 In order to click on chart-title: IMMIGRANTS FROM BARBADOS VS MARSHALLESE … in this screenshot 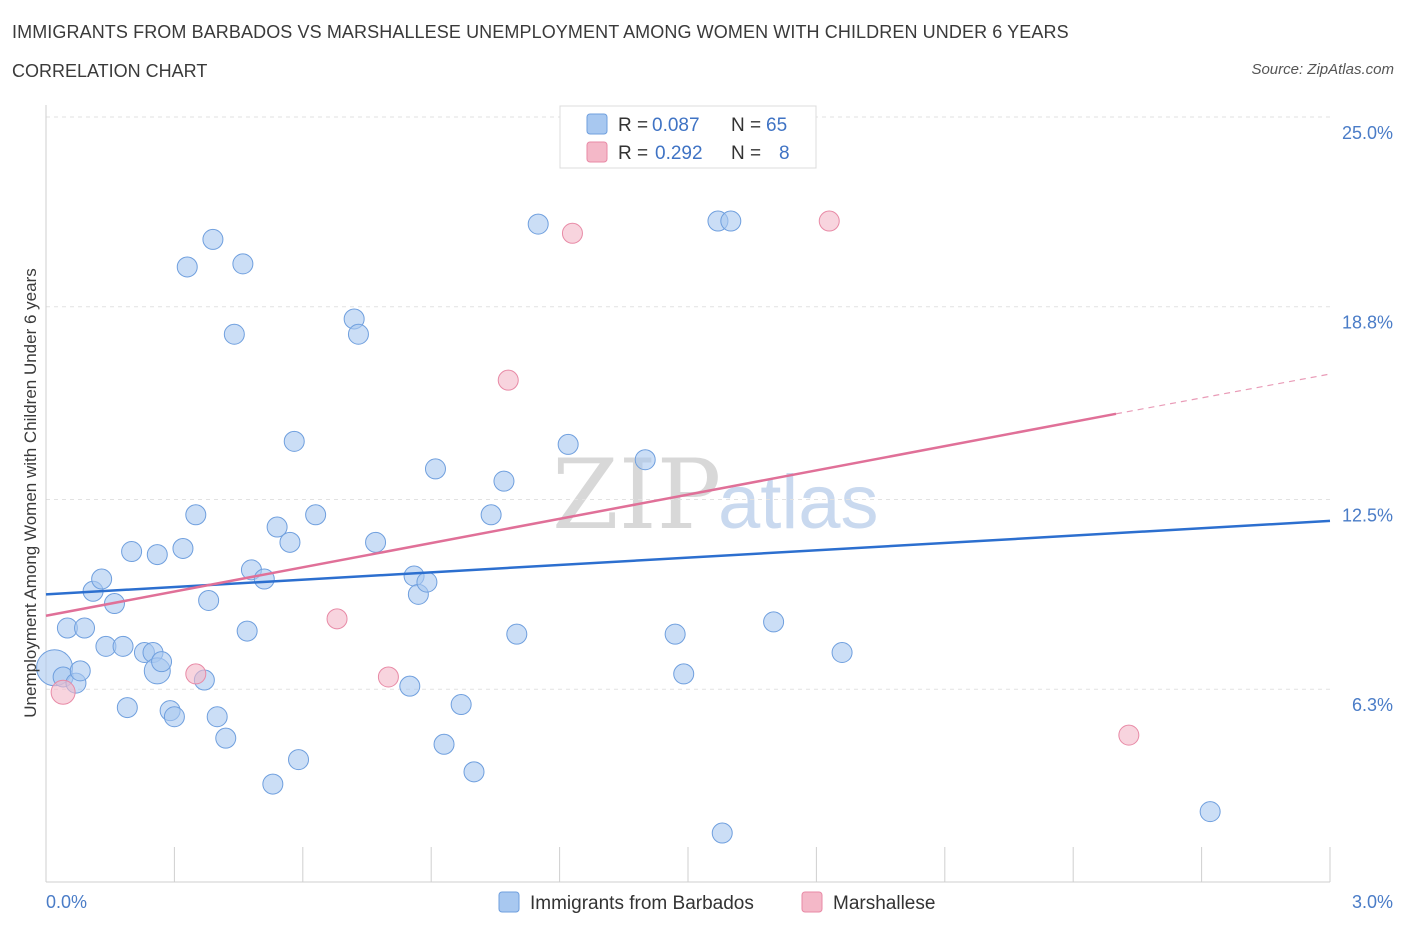, I will do `click(540, 32)`.